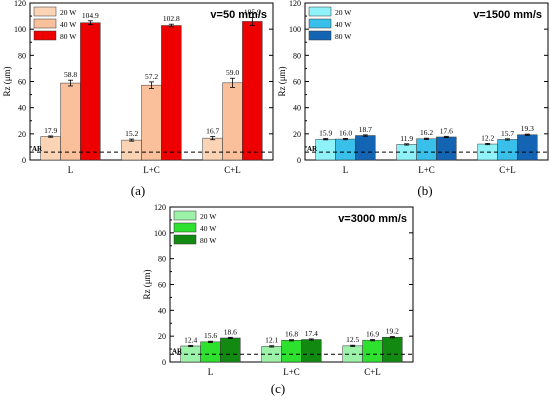 The image size is (550, 403). Describe the element at coordinates (446, 130) in the screenshot. I see `data-label: 17.6` at that location.